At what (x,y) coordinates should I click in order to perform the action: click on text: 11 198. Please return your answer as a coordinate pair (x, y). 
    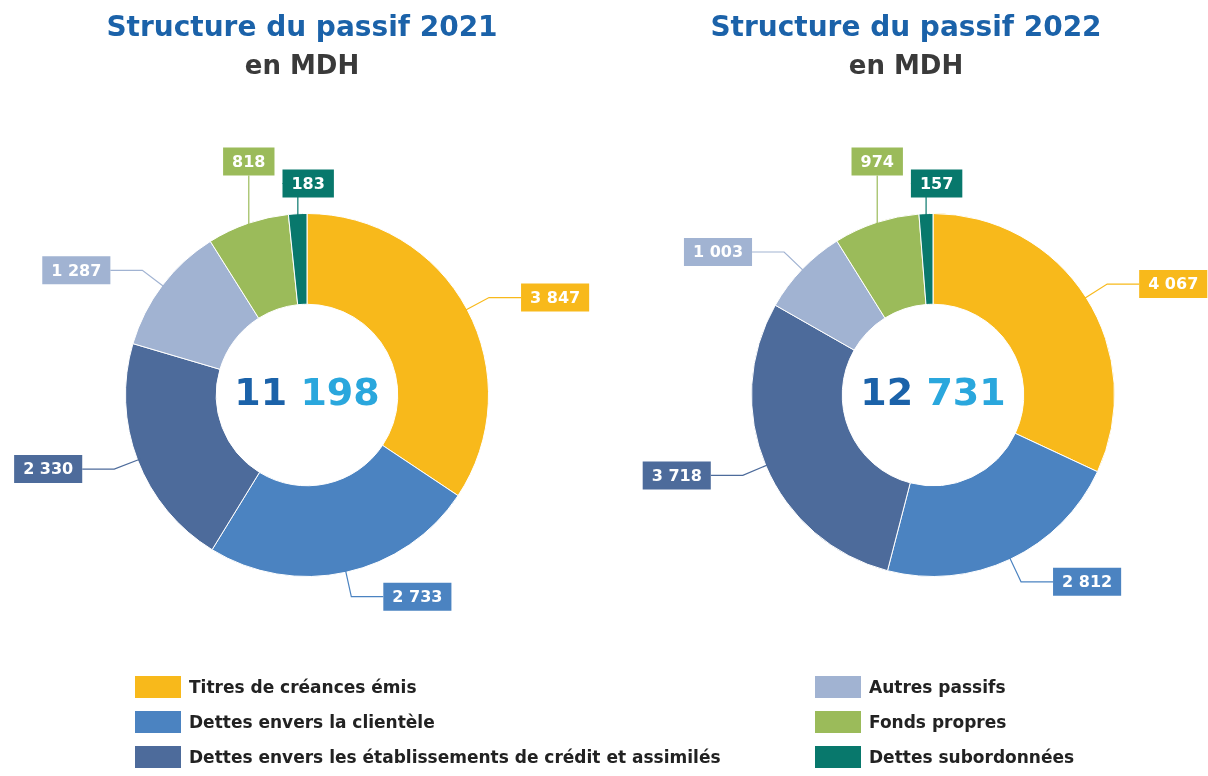
    Looking at the image, I should click on (307, 391).